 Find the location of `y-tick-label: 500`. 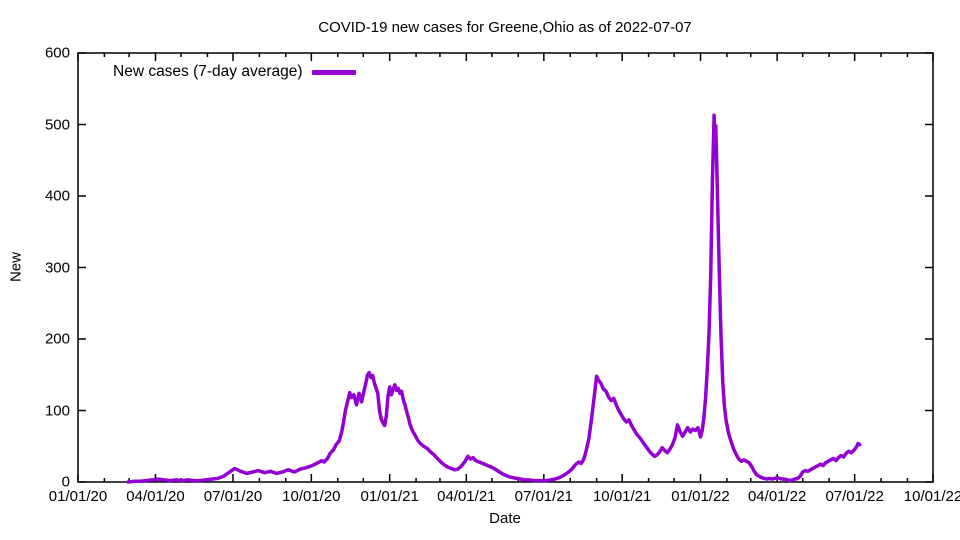

y-tick-label: 500 is located at coordinates (57, 124).